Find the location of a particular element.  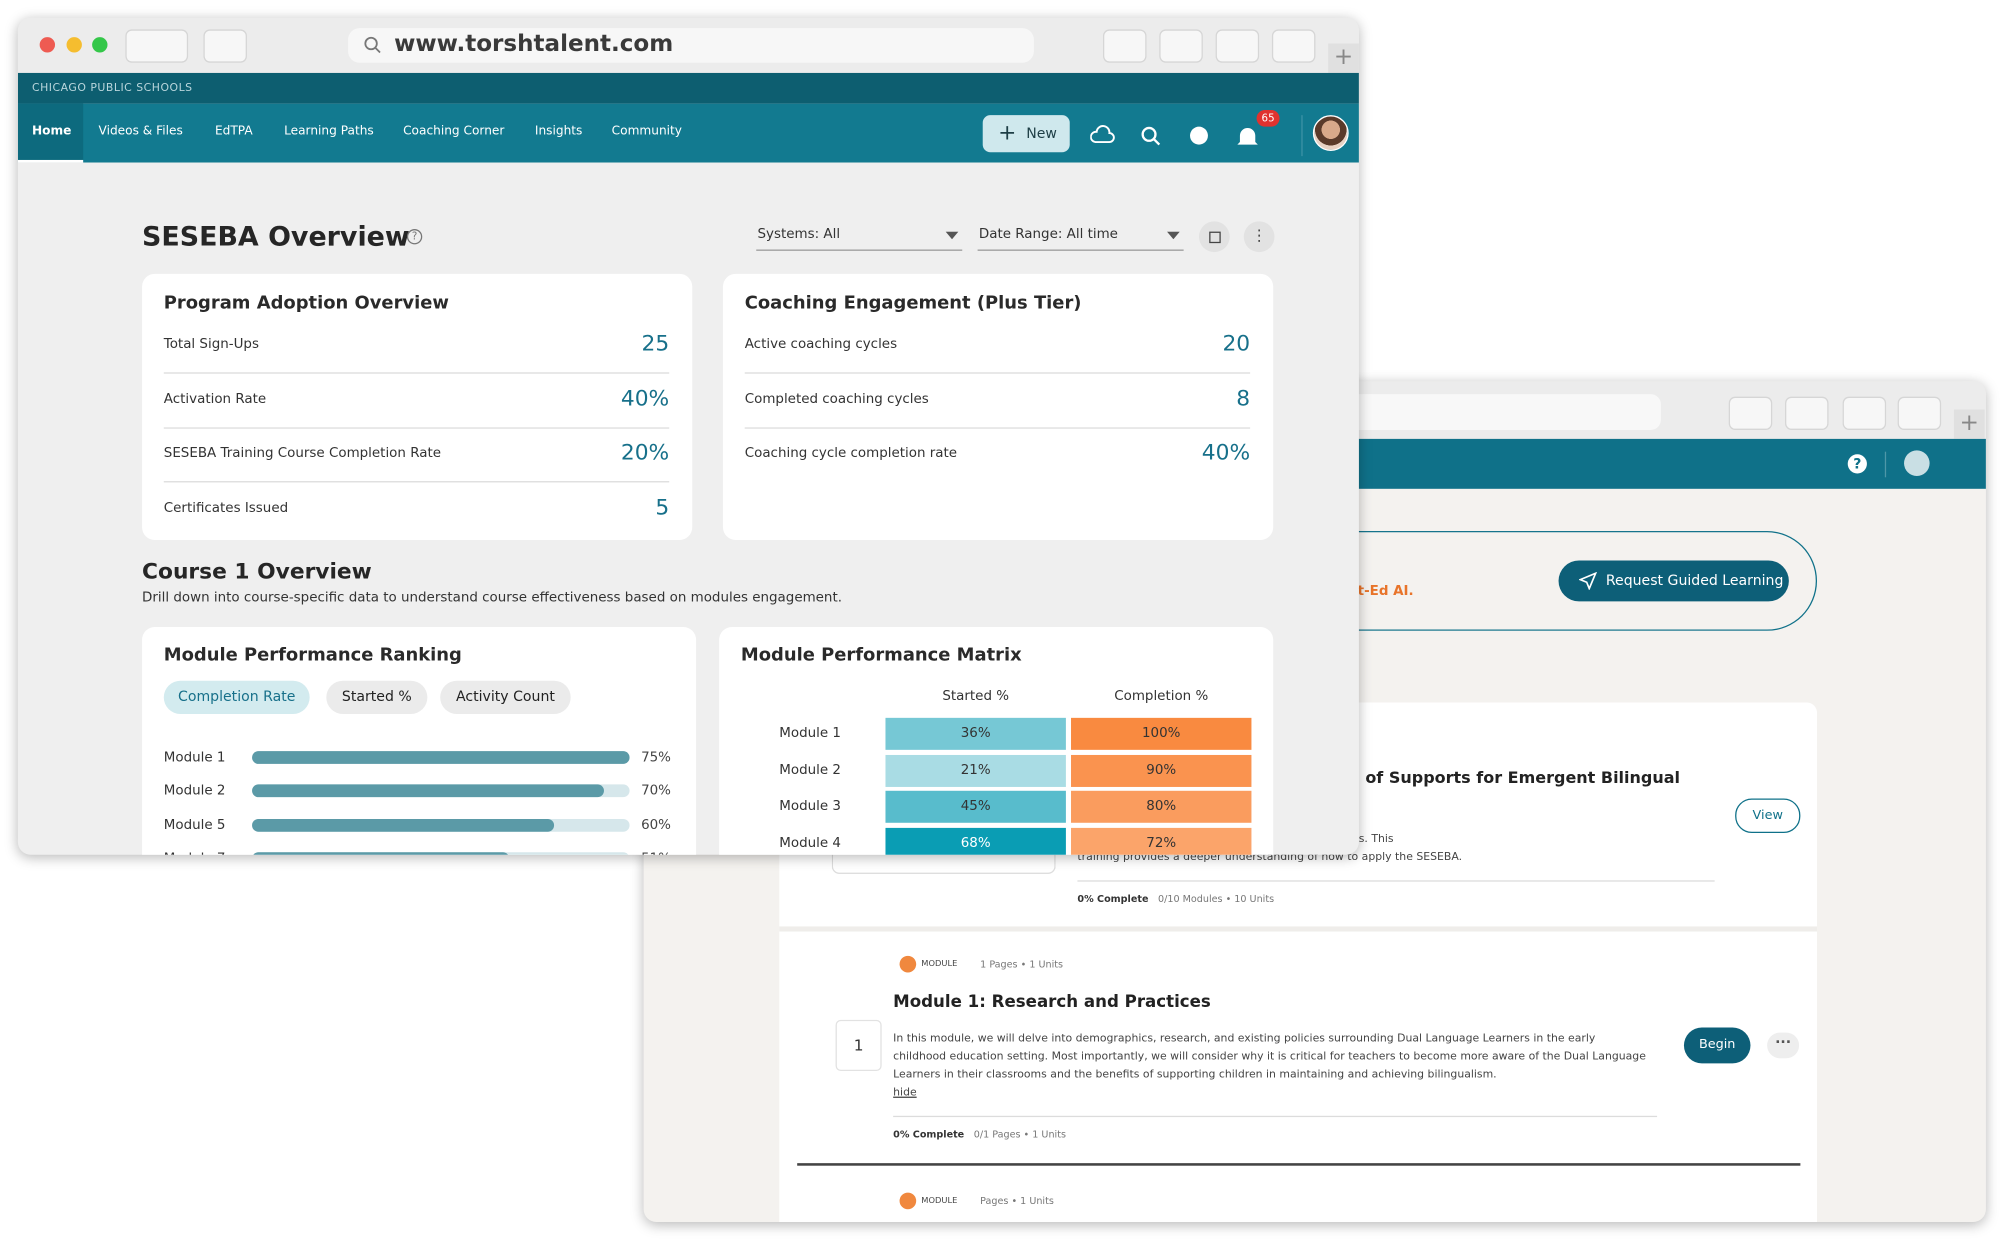

zoom-button is located at coordinates (100, 45).